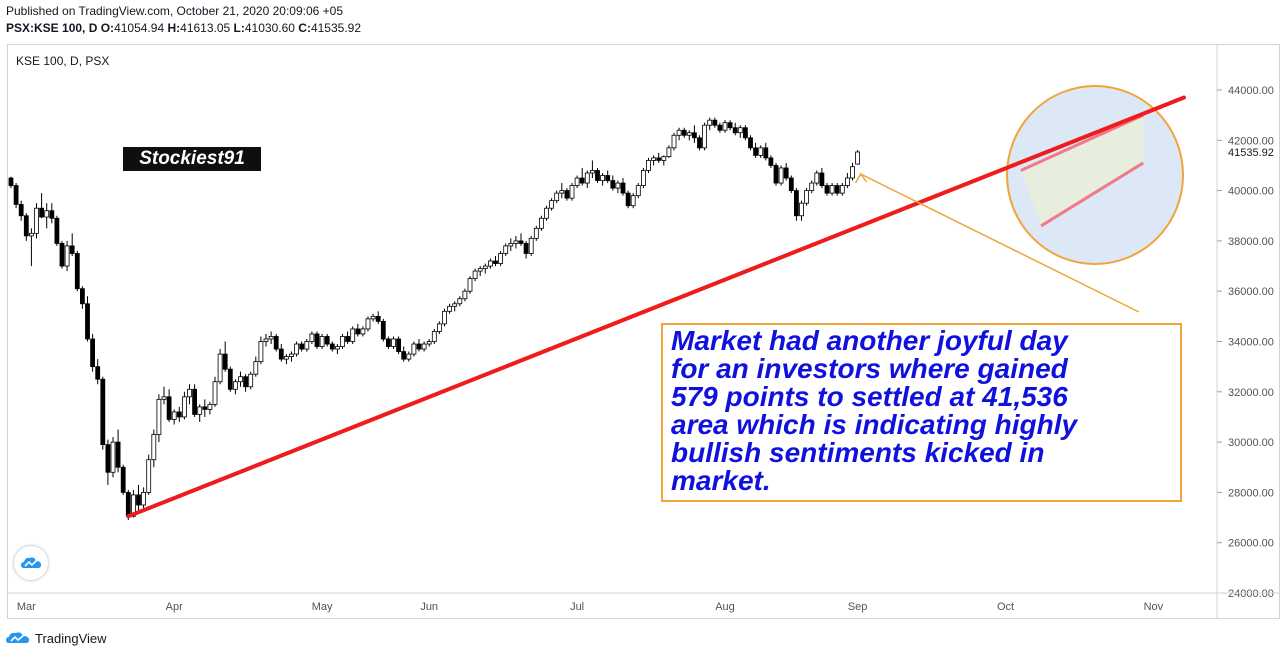 The image size is (1287, 657). What do you see at coordinates (1154, 607) in the screenshot?
I see `x-tick-label: Nov` at bounding box center [1154, 607].